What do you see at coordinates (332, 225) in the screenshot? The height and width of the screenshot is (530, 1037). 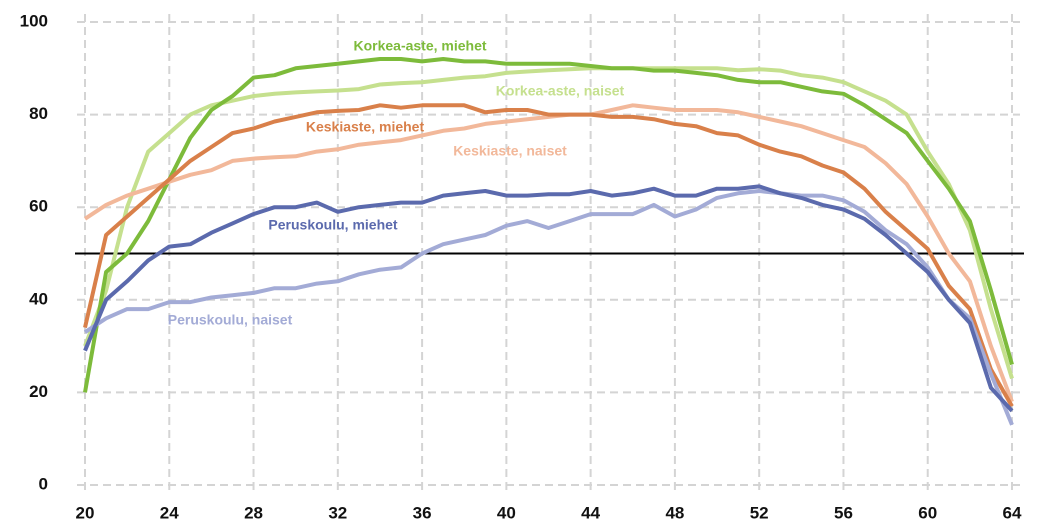 I see `series-label: Peruskoulu, miehet` at bounding box center [332, 225].